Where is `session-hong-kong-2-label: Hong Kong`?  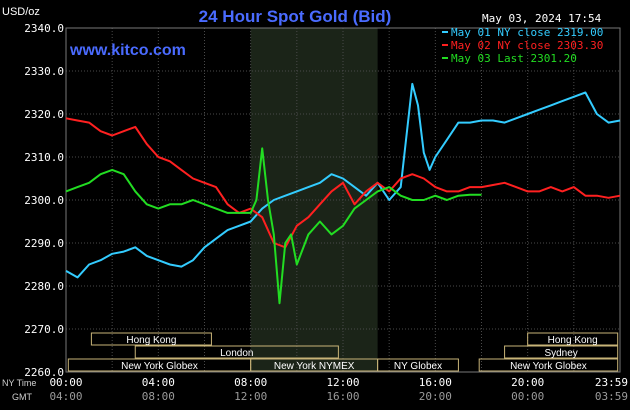
session-hong-kong-2-label: Hong Kong is located at coordinates (573, 340).